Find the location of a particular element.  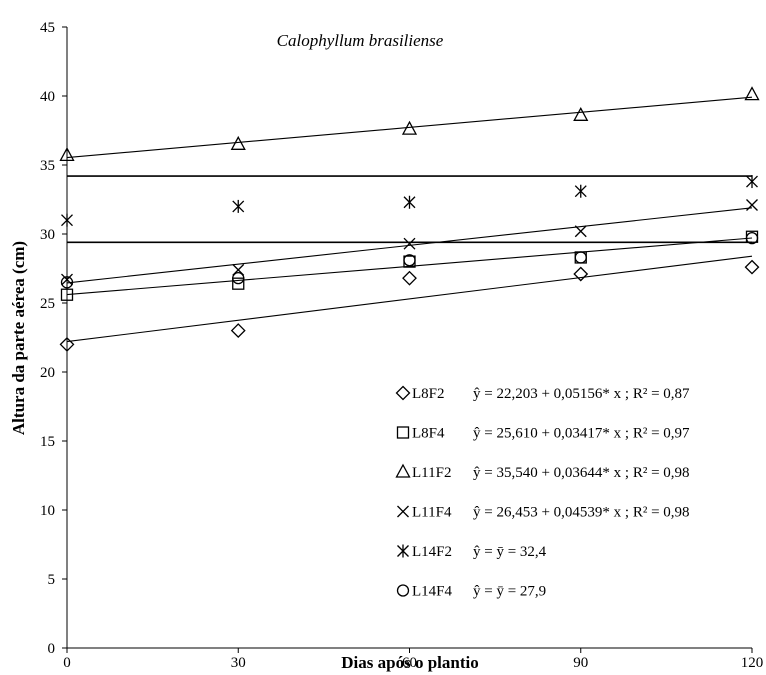

y-tick-label: 10 is located at coordinates (47, 511).